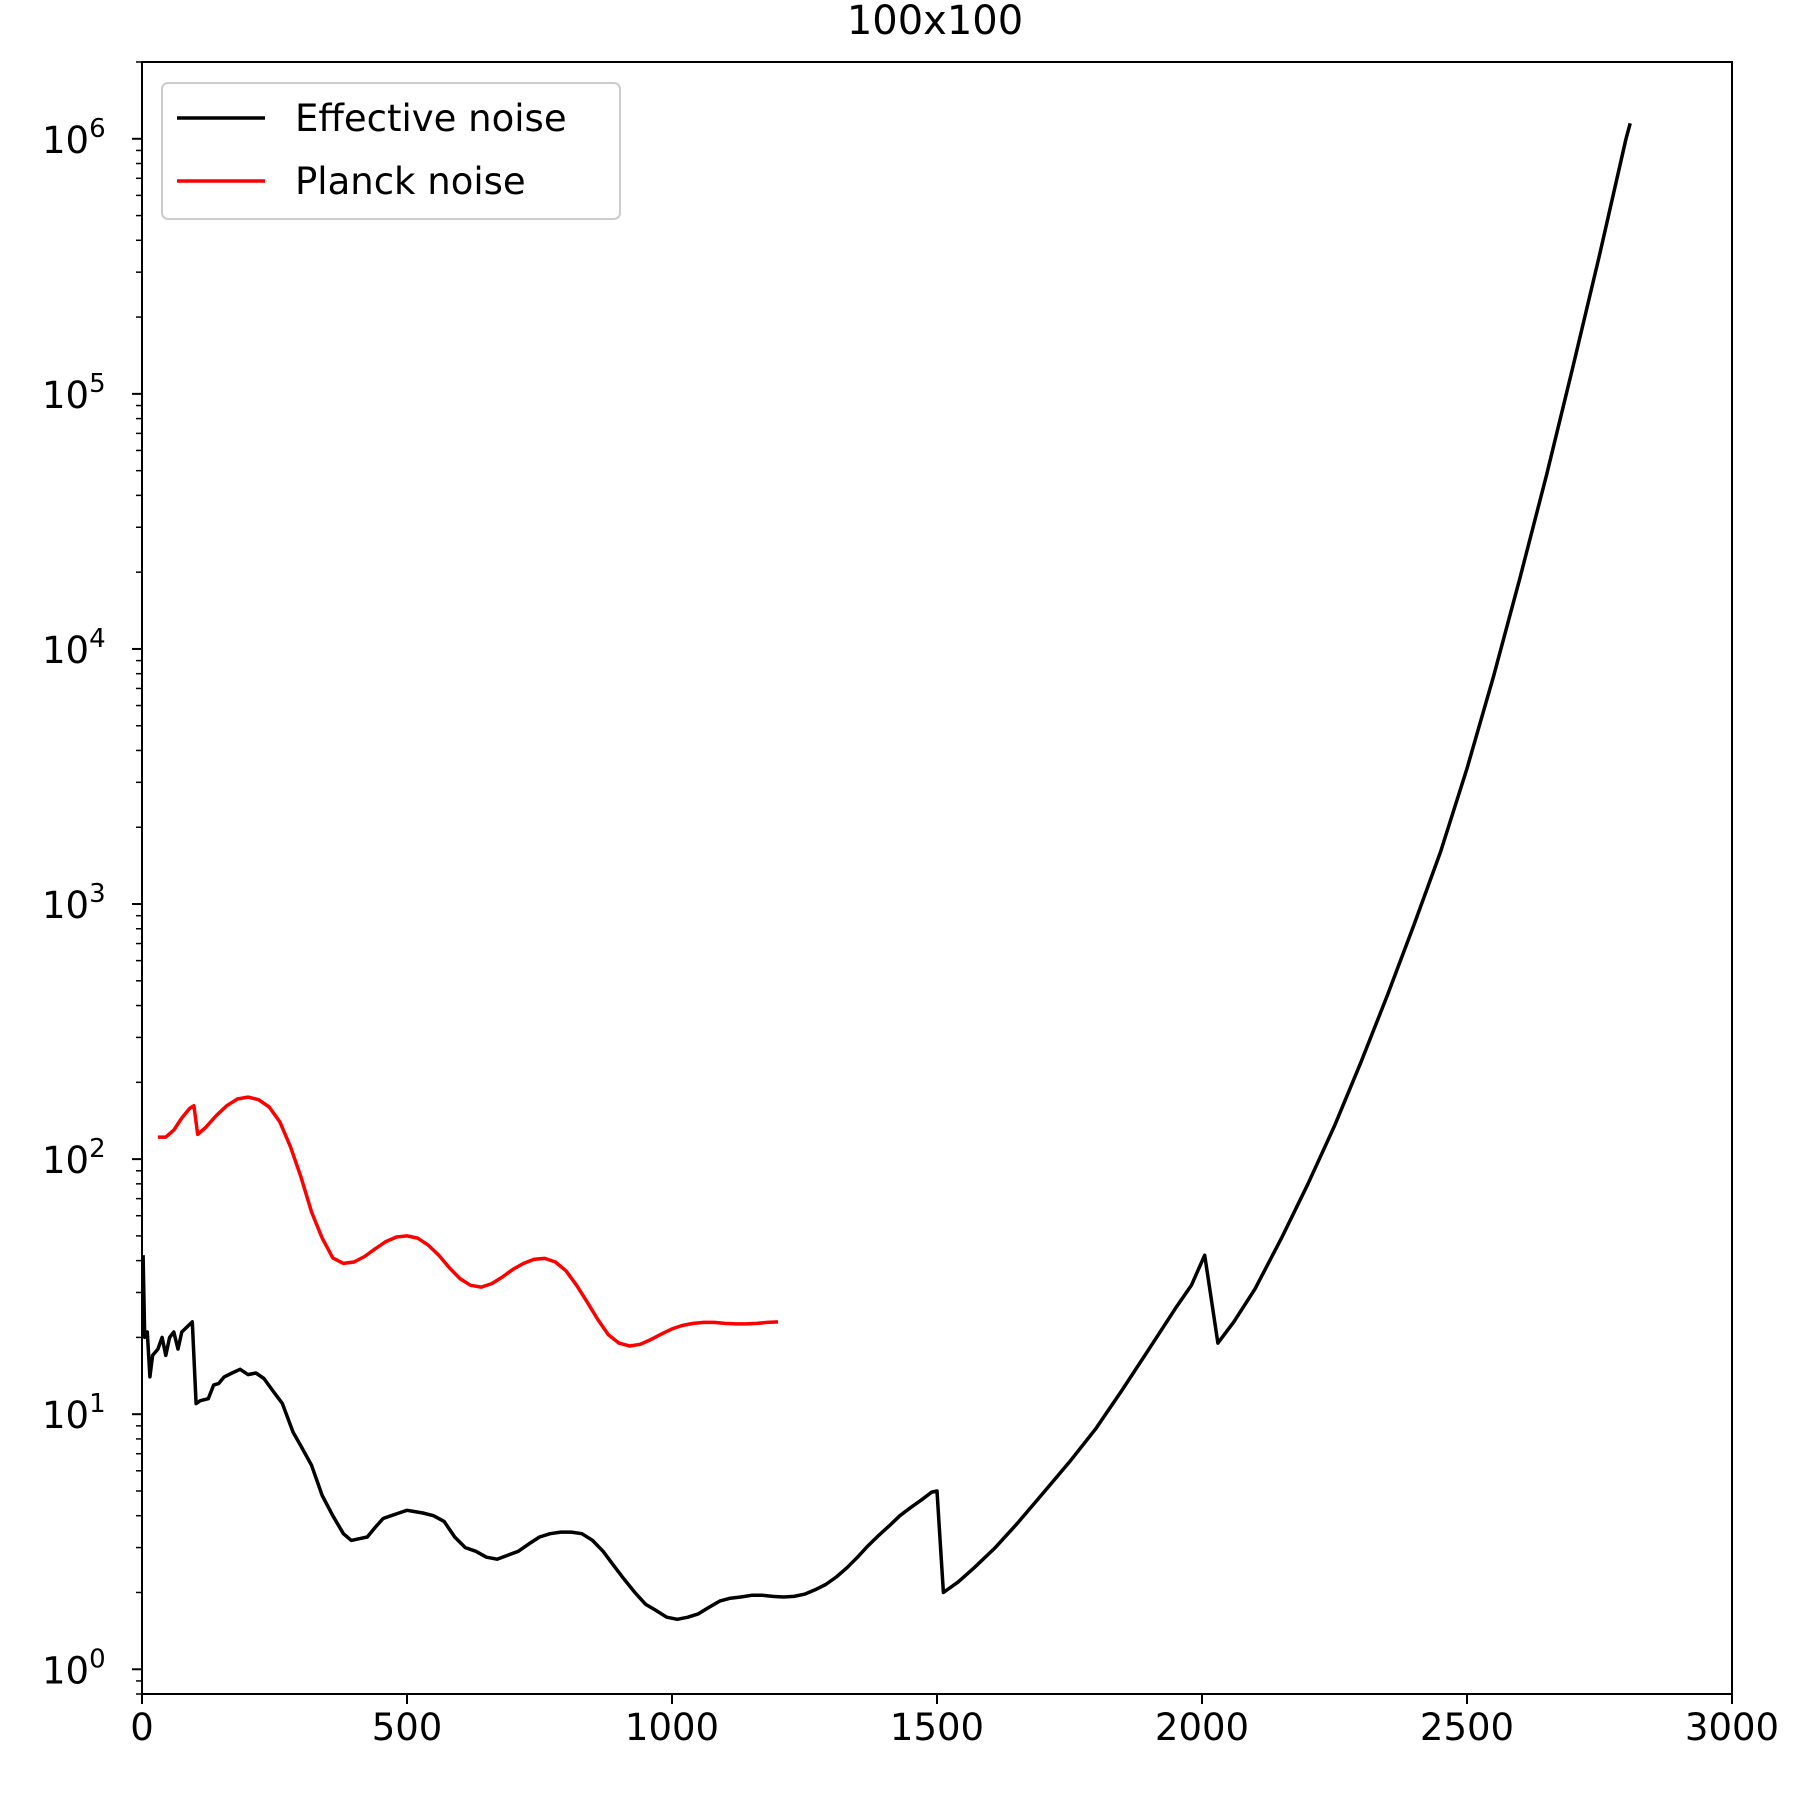 The width and height of the screenshot is (1800, 1800). I want to click on y-tick-label: 10³, so click(74, 903).